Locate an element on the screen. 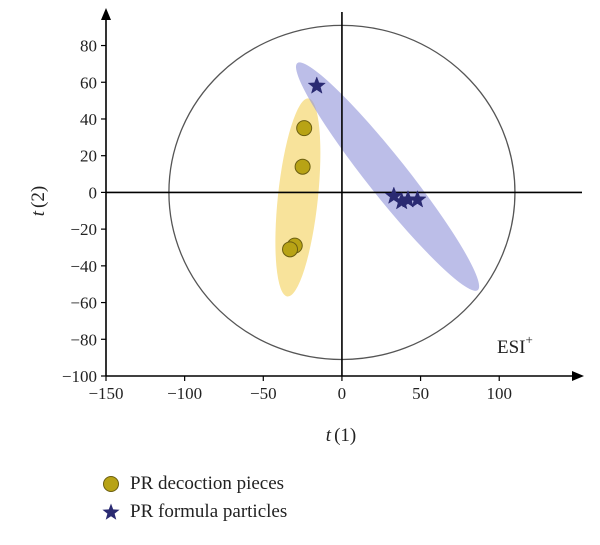 The width and height of the screenshot is (600, 545). x-tick-label: −150 is located at coordinates (105, 393).